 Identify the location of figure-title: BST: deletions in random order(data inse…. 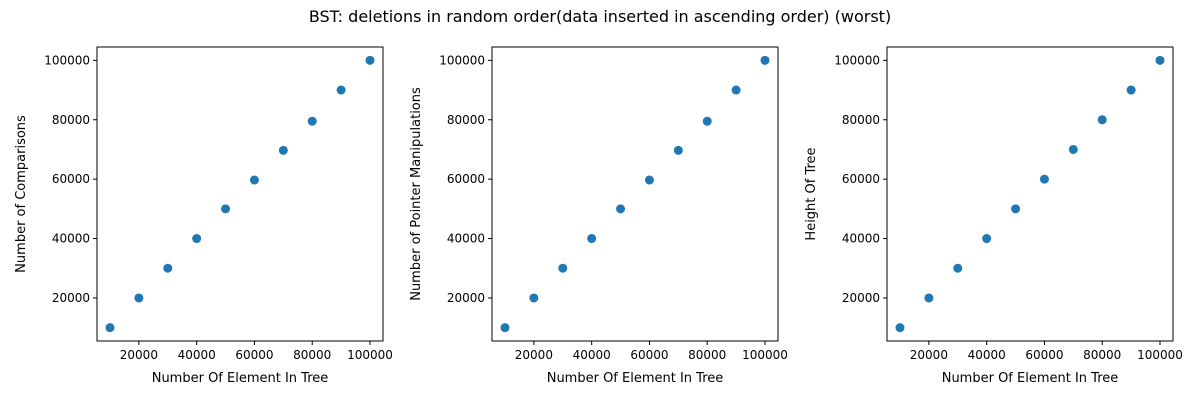
(600, 16).